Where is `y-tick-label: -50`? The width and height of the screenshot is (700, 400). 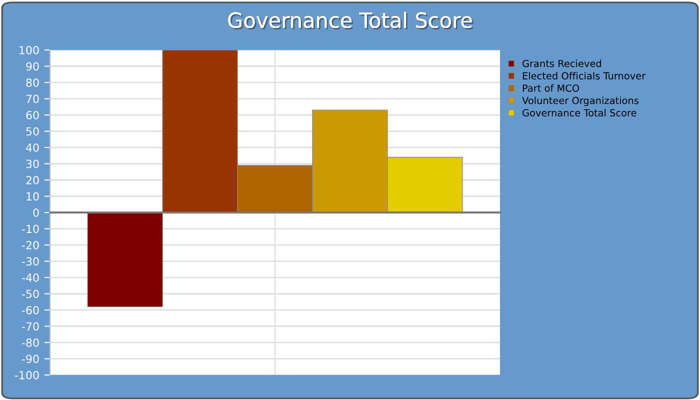
y-tick-label: -50 is located at coordinates (30, 294).